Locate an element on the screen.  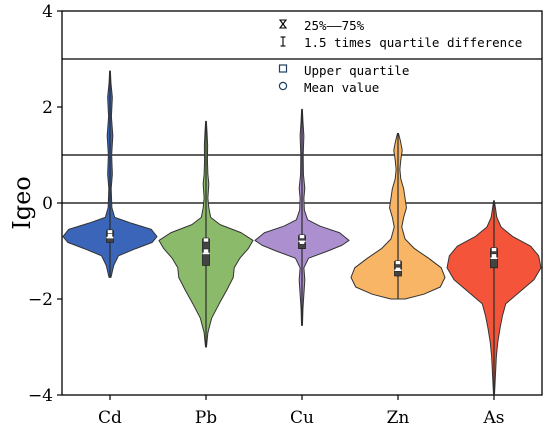
x-tick-label: Cu is located at coordinates (302, 418).